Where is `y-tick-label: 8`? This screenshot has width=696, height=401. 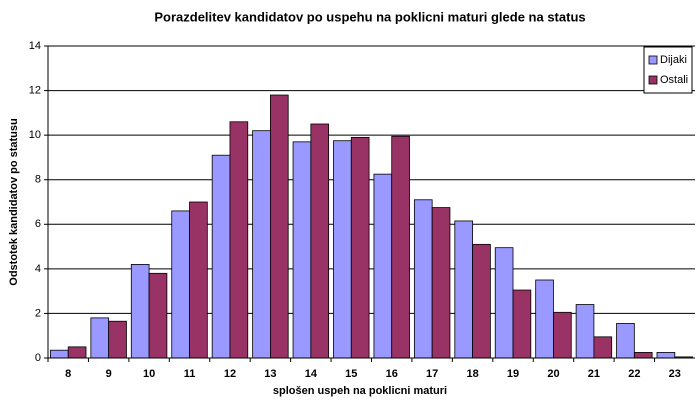 y-tick-label: 8 is located at coordinates (38, 180).